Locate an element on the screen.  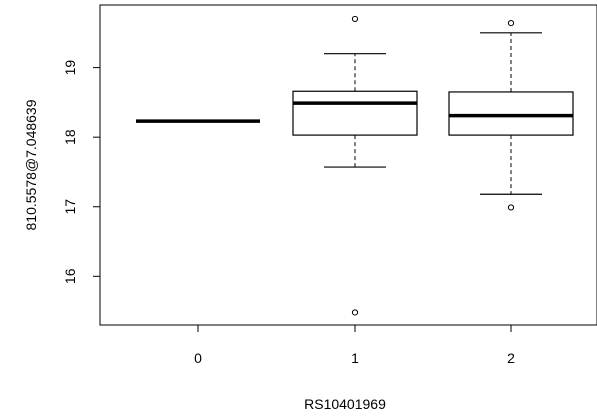
x-tick-label-1: 1 is located at coordinates (355, 358).